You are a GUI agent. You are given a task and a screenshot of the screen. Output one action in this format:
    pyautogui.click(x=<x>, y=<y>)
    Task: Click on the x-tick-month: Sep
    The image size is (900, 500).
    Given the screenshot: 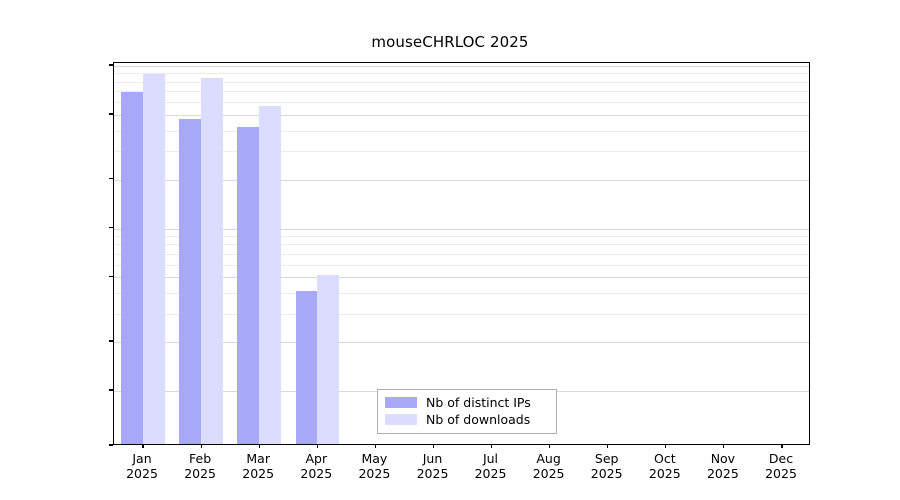 What is the action you would take?
    pyautogui.click(x=606, y=458)
    